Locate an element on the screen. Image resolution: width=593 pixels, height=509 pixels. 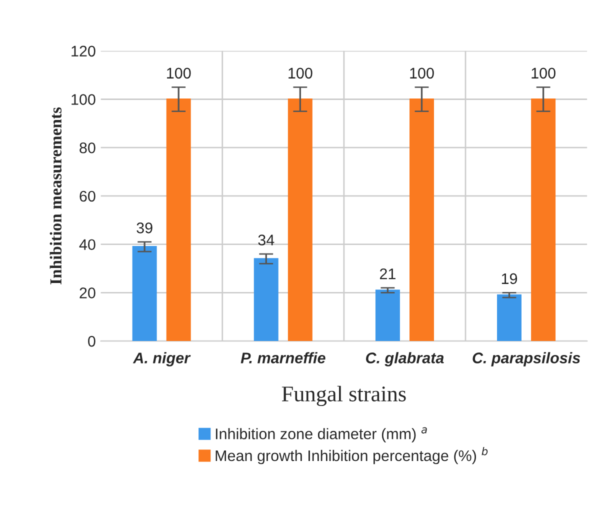
y-tick-label: 80 is located at coordinates (88, 148).